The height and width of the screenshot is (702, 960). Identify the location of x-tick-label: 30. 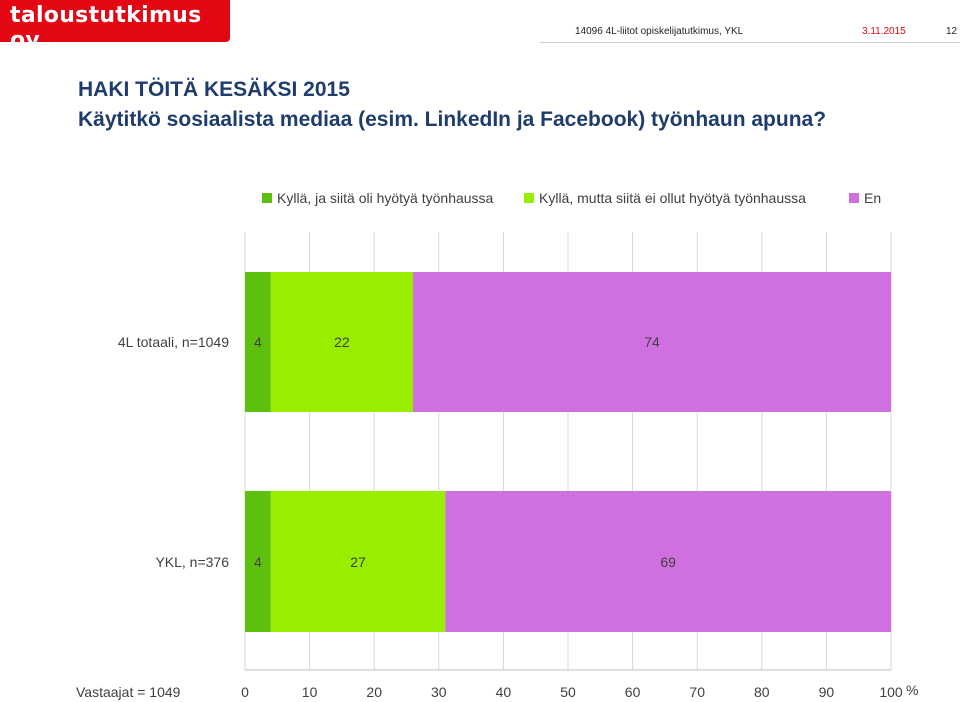
(439, 692).